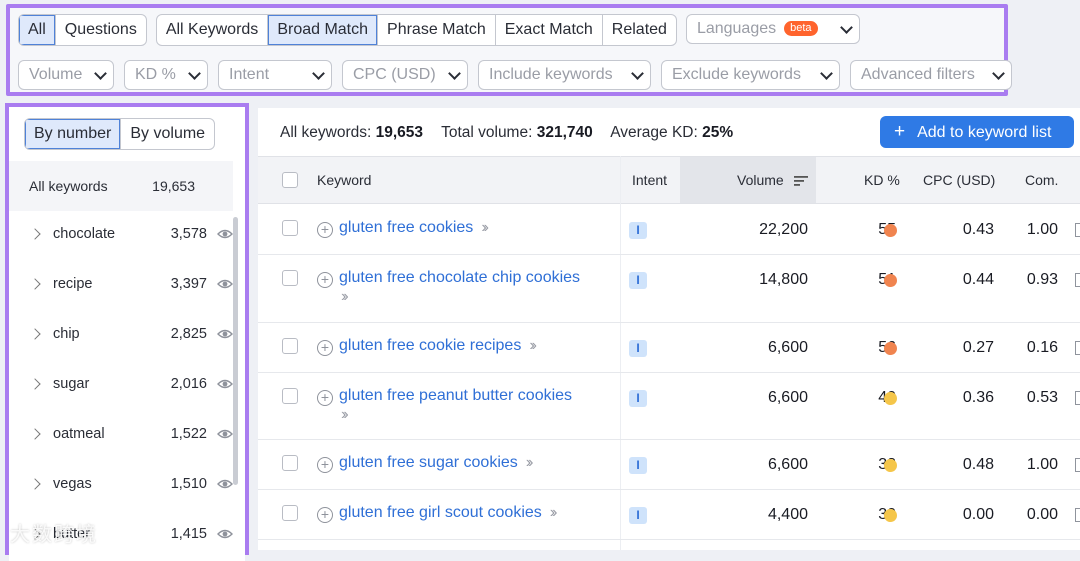 The height and width of the screenshot is (561, 1080). What do you see at coordinates (638, 515) in the screenshot?
I see `intent-badge: I` at bounding box center [638, 515].